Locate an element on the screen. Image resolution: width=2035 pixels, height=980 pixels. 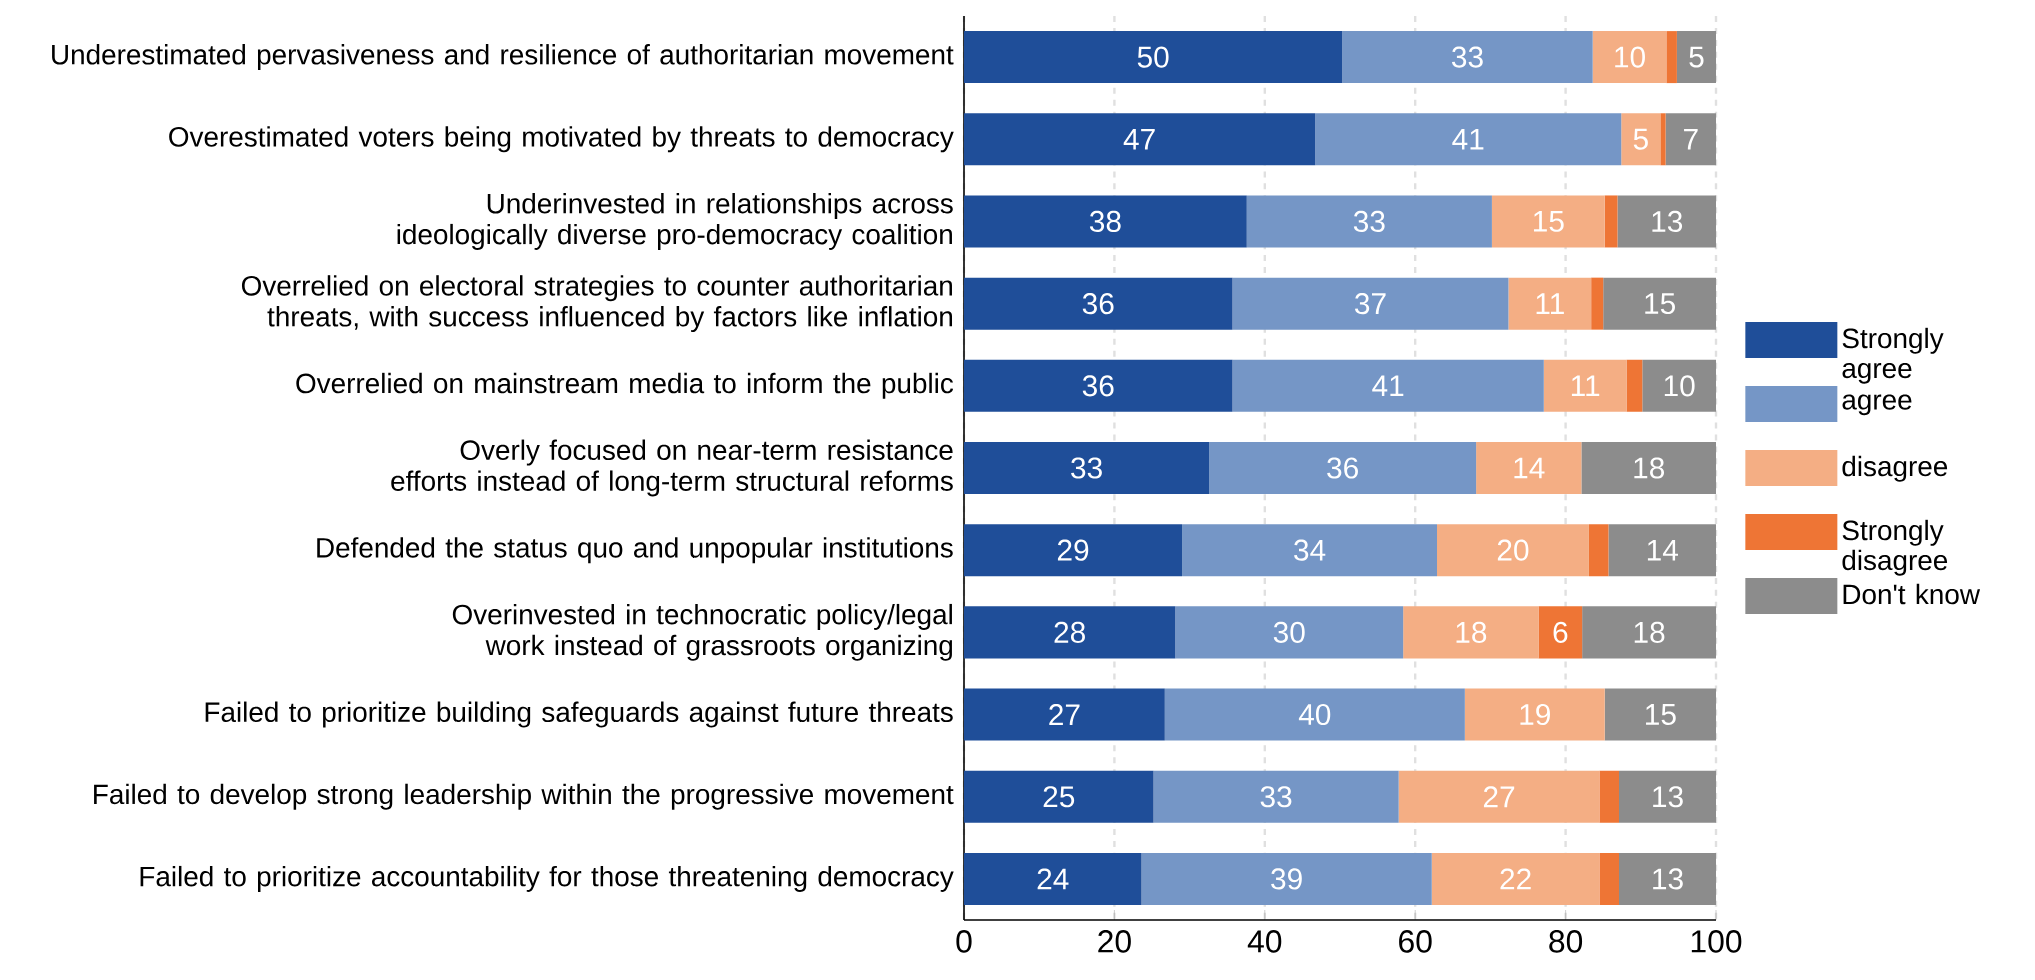
data-label: 37 is located at coordinates (1370, 304).